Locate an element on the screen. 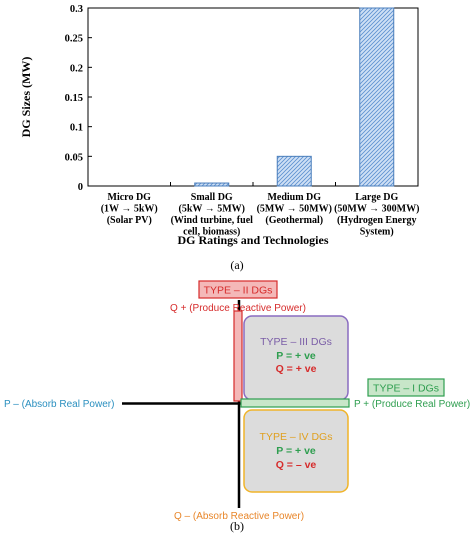 The image size is (474, 535). axis-bottom-label: Q – (Absorb Reactive Power) is located at coordinates (239, 516).